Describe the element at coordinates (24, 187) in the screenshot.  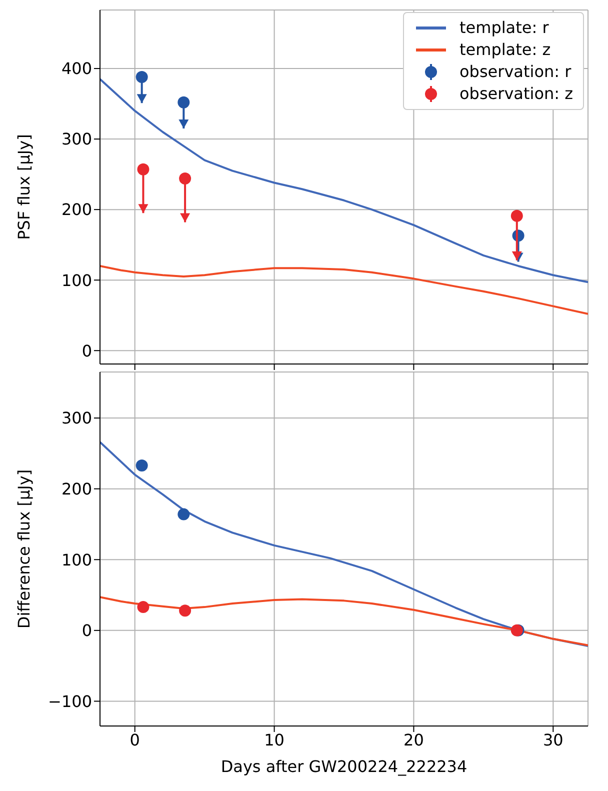
I see `y-axis-title: PSF flux [μJy]` at that location.